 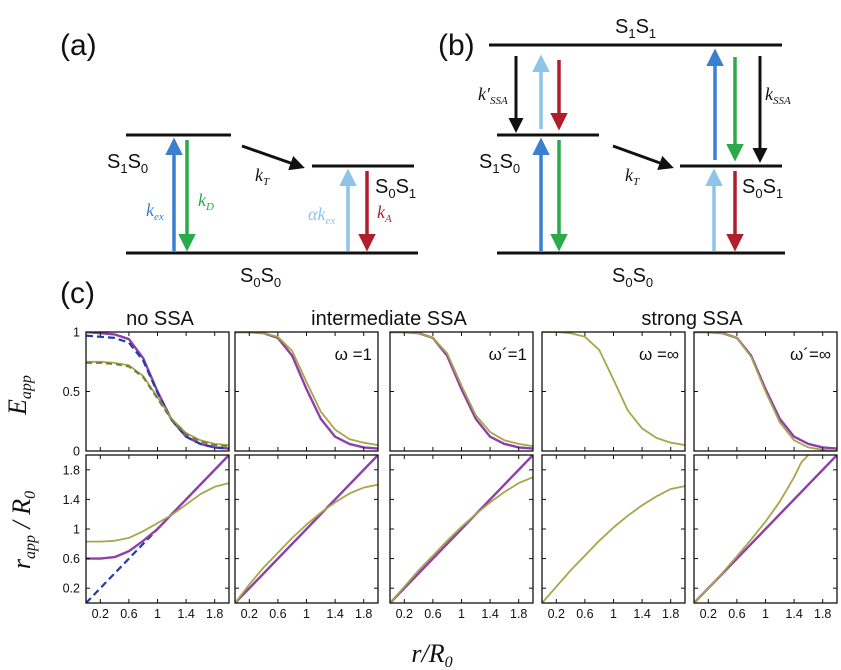 I want to click on series-blue-dashed, so click(x=157, y=392).